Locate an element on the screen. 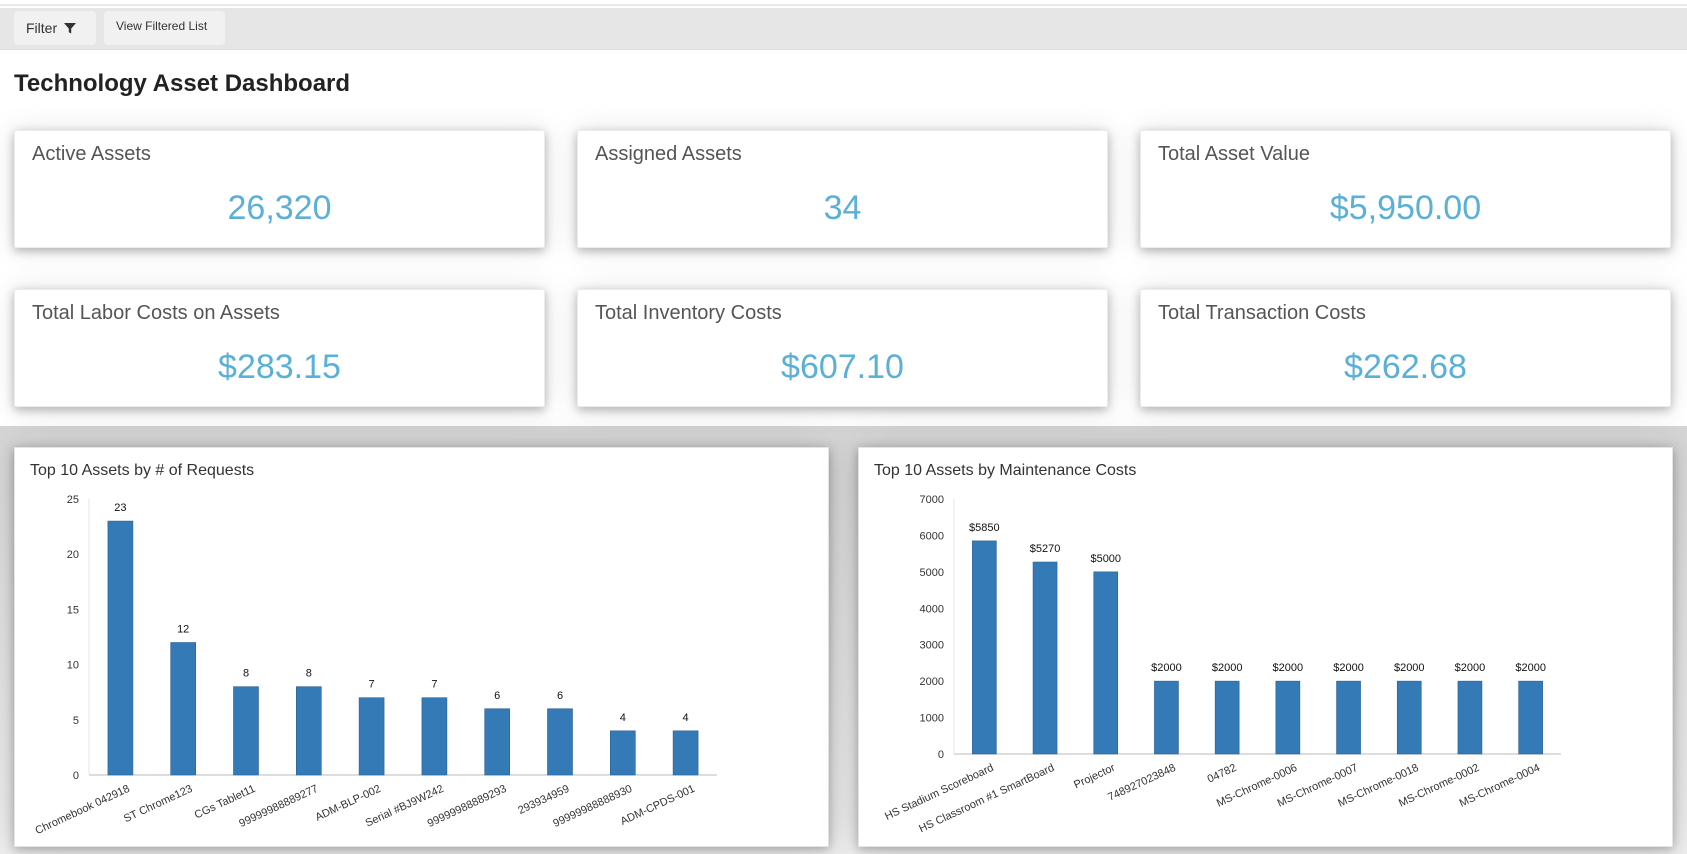 The width and height of the screenshot is (1687, 854). y-tick-label: 5 is located at coordinates (76, 721).